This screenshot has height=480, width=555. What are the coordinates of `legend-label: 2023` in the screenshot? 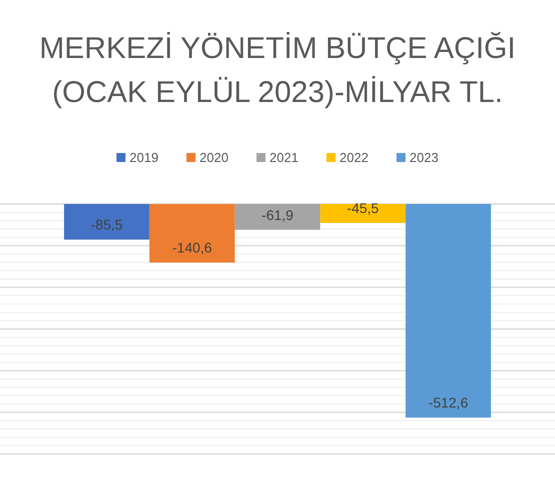 It's located at (424, 157).